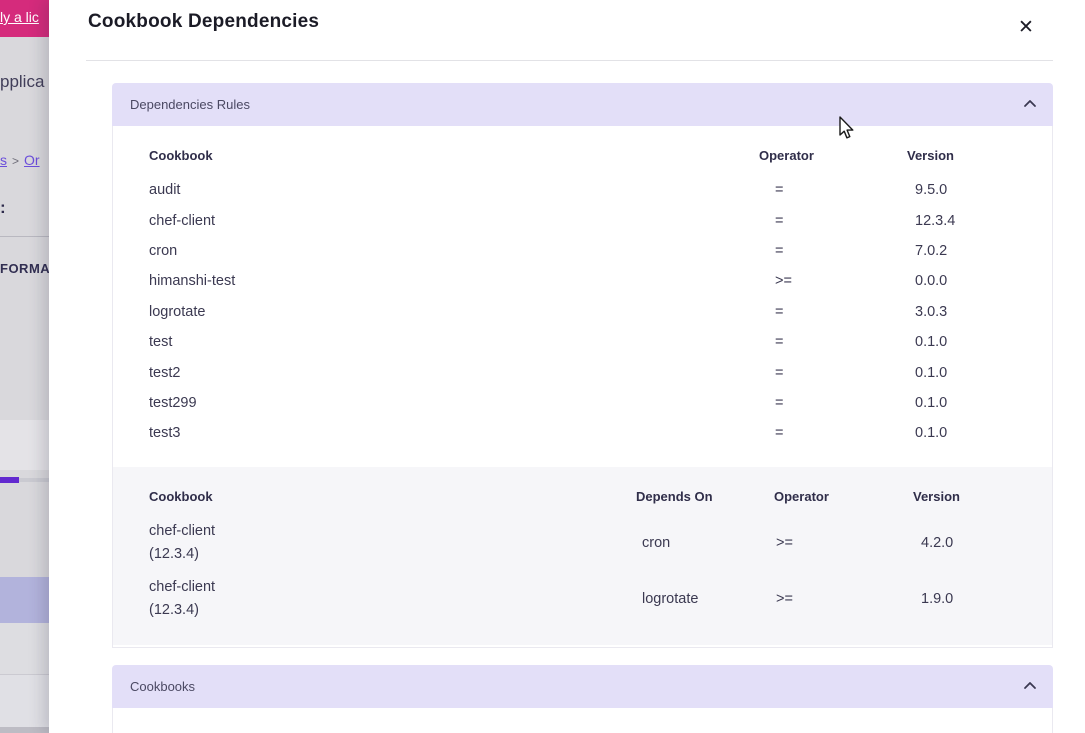 The width and height of the screenshot is (1085, 733). What do you see at coordinates (165, 433) in the screenshot?
I see `cell-cookbook: test3` at bounding box center [165, 433].